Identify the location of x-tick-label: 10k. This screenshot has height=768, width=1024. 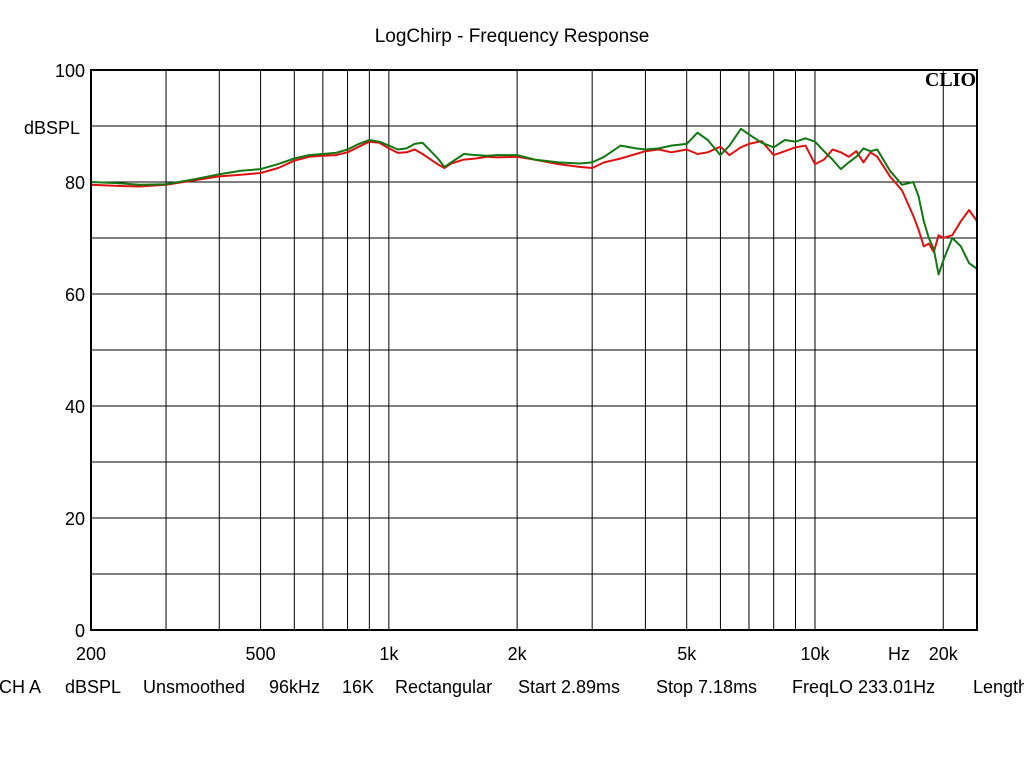
(815, 654).